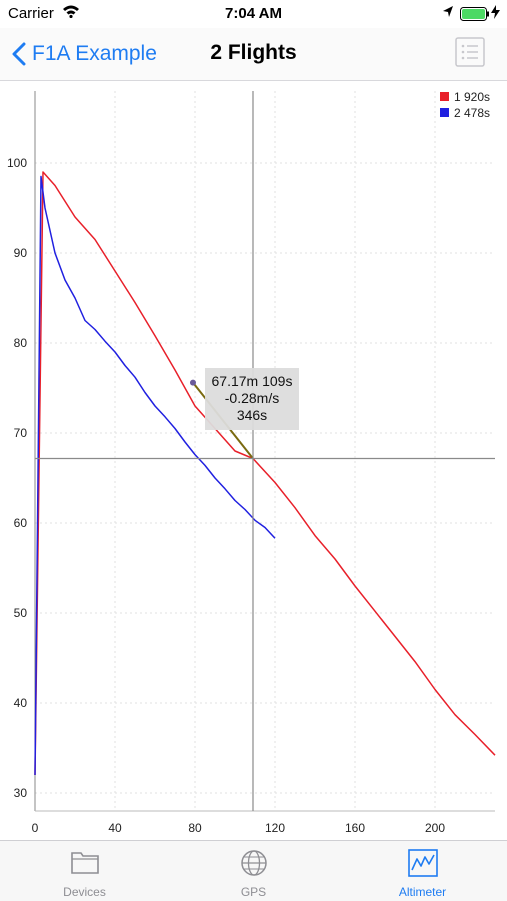  What do you see at coordinates (195, 828) in the screenshot?
I see `x-tick-label: 80` at bounding box center [195, 828].